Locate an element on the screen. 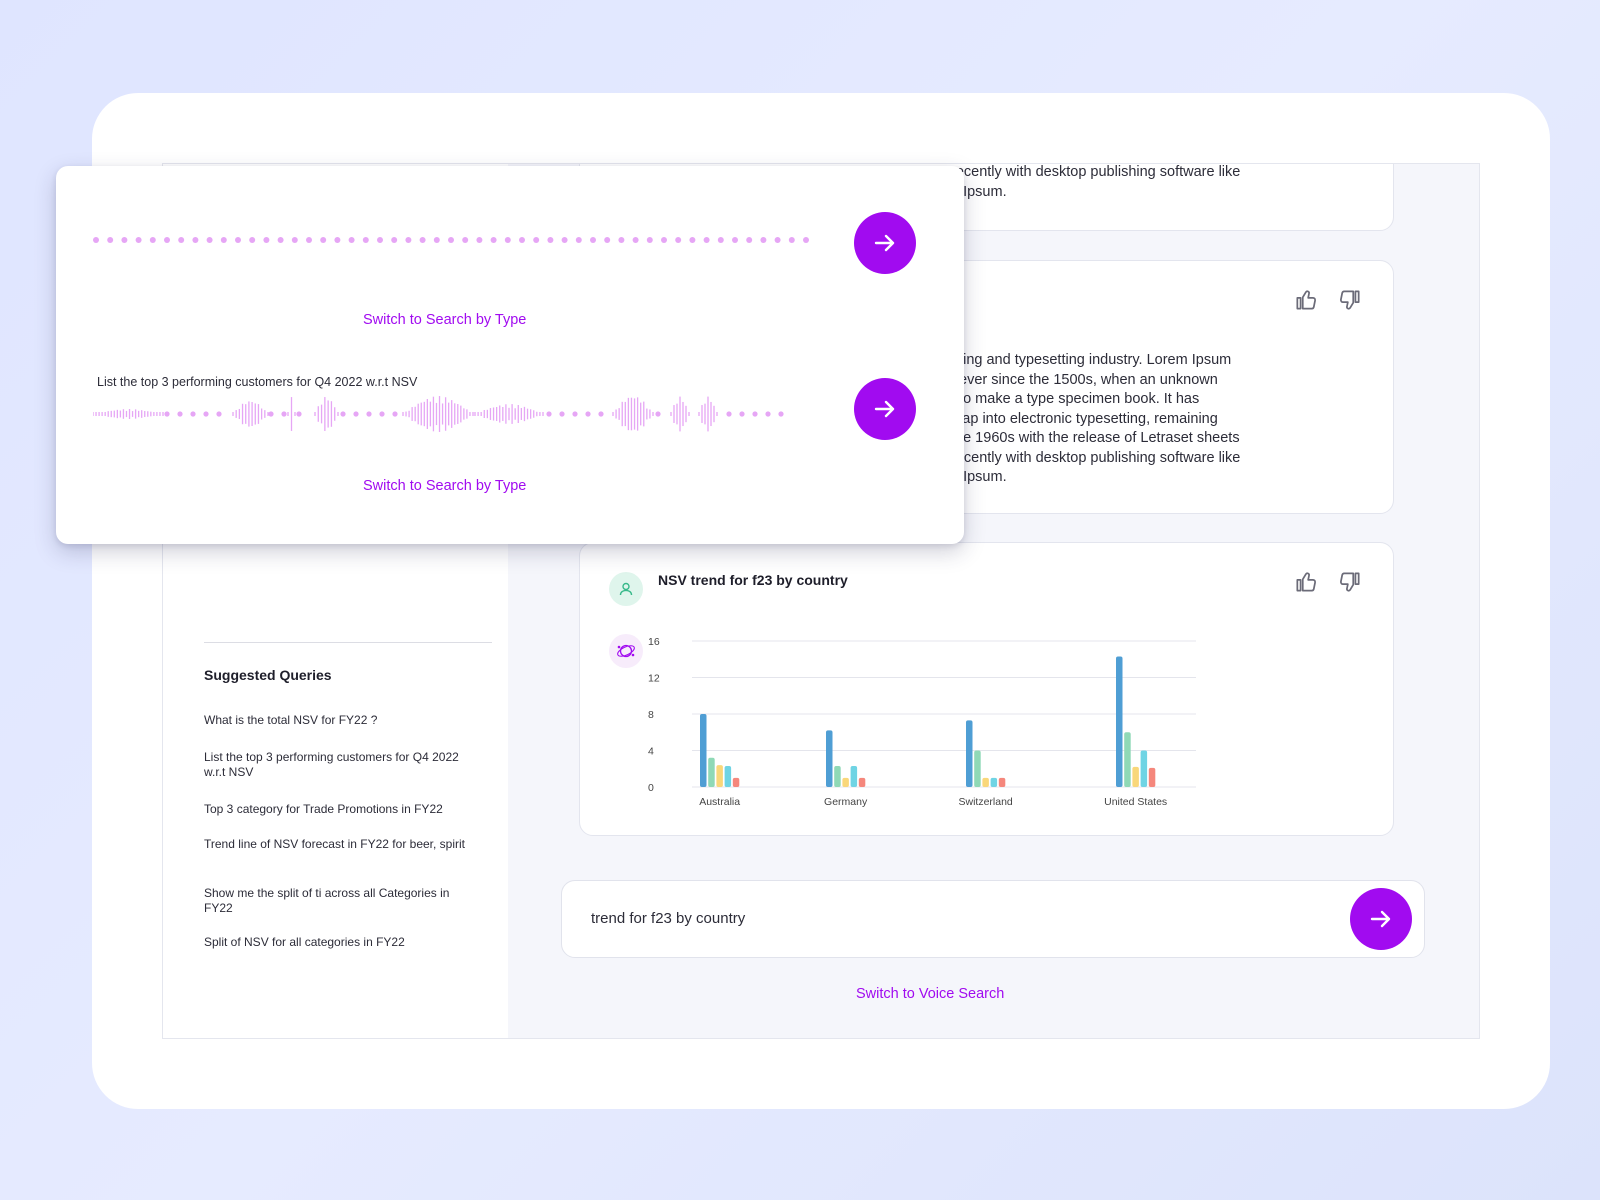  bot-avatar is located at coordinates (626, 651).